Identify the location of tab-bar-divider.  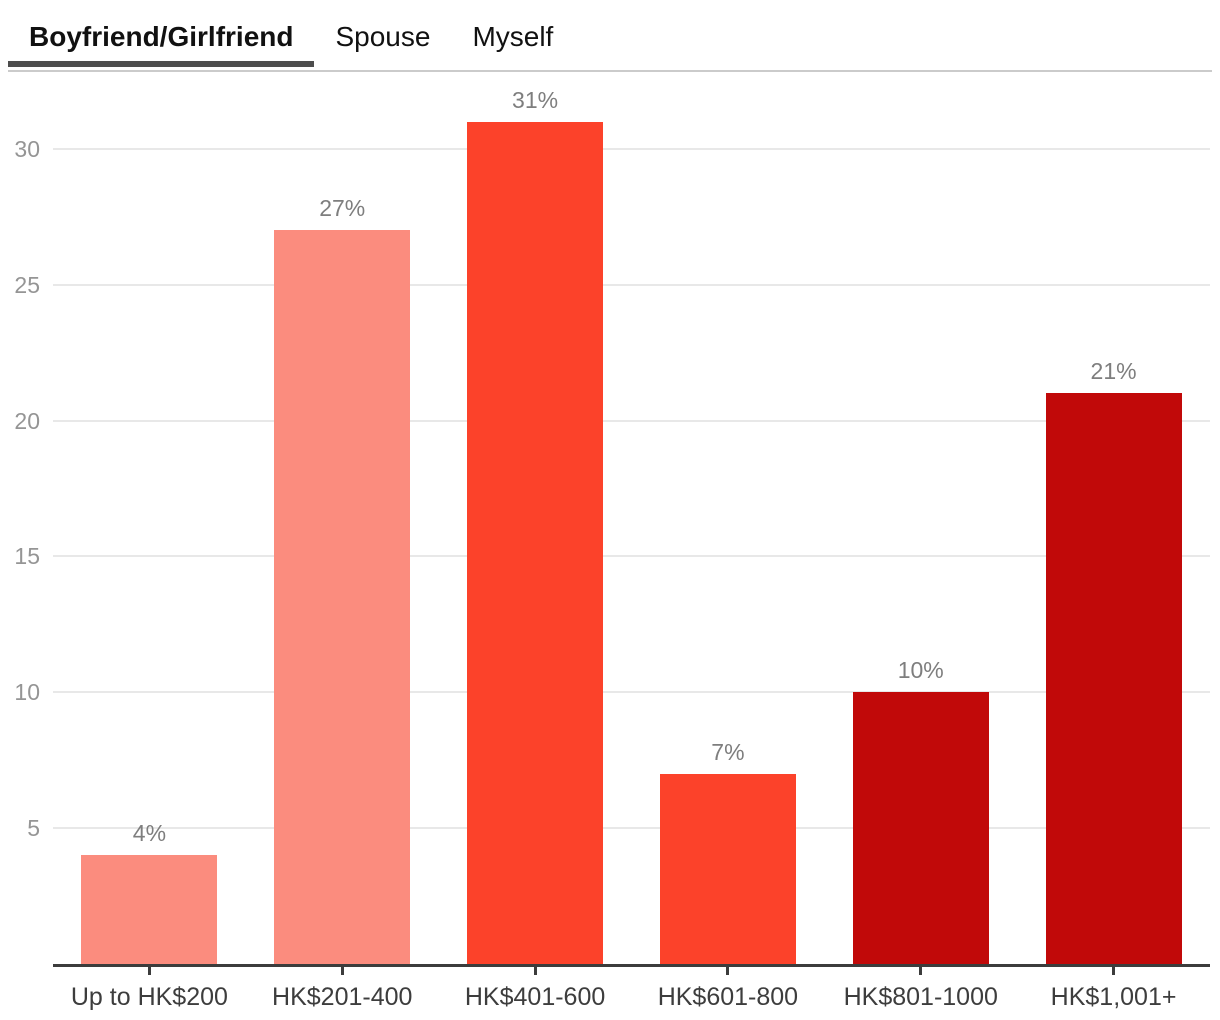
(610, 71).